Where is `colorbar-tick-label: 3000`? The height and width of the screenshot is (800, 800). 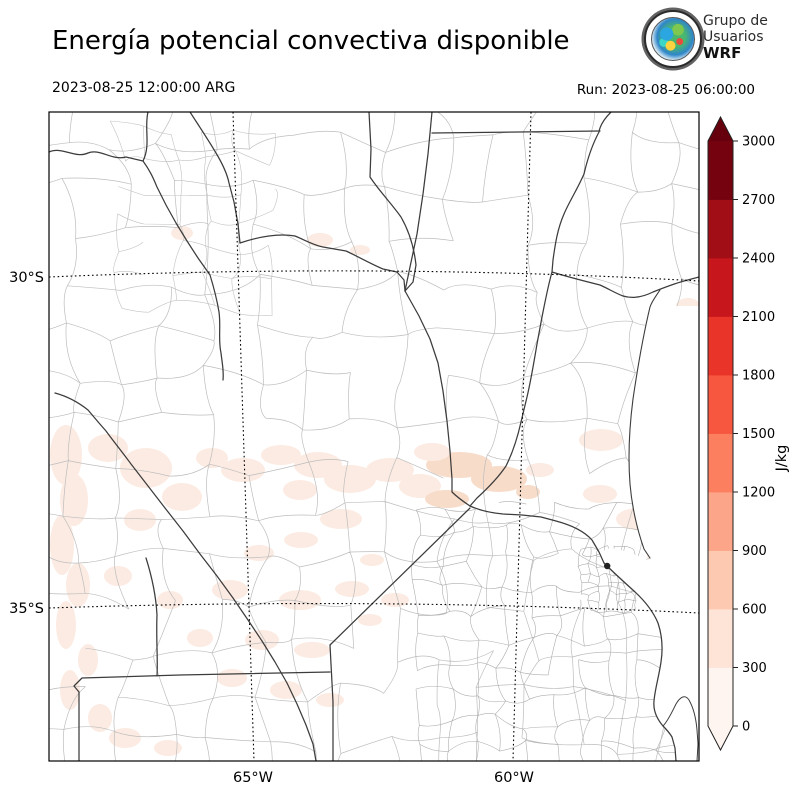
colorbar-tick-label: 3000 is located at coordinates (758, 142).